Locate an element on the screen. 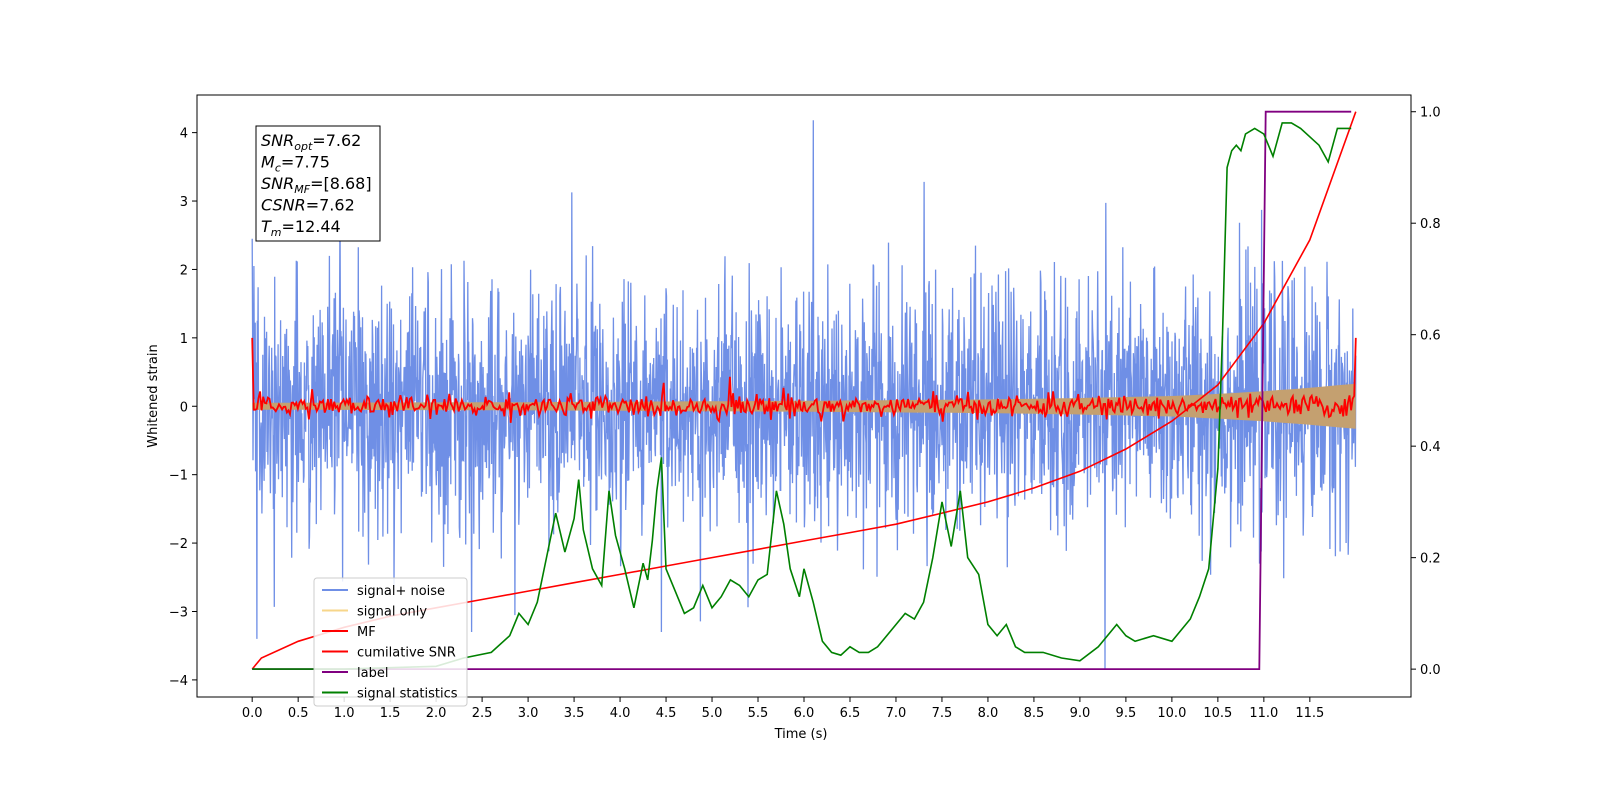 This screenshot has height=804, width=1600. y-tick-label: 4 is located at coordinates (184, 134).